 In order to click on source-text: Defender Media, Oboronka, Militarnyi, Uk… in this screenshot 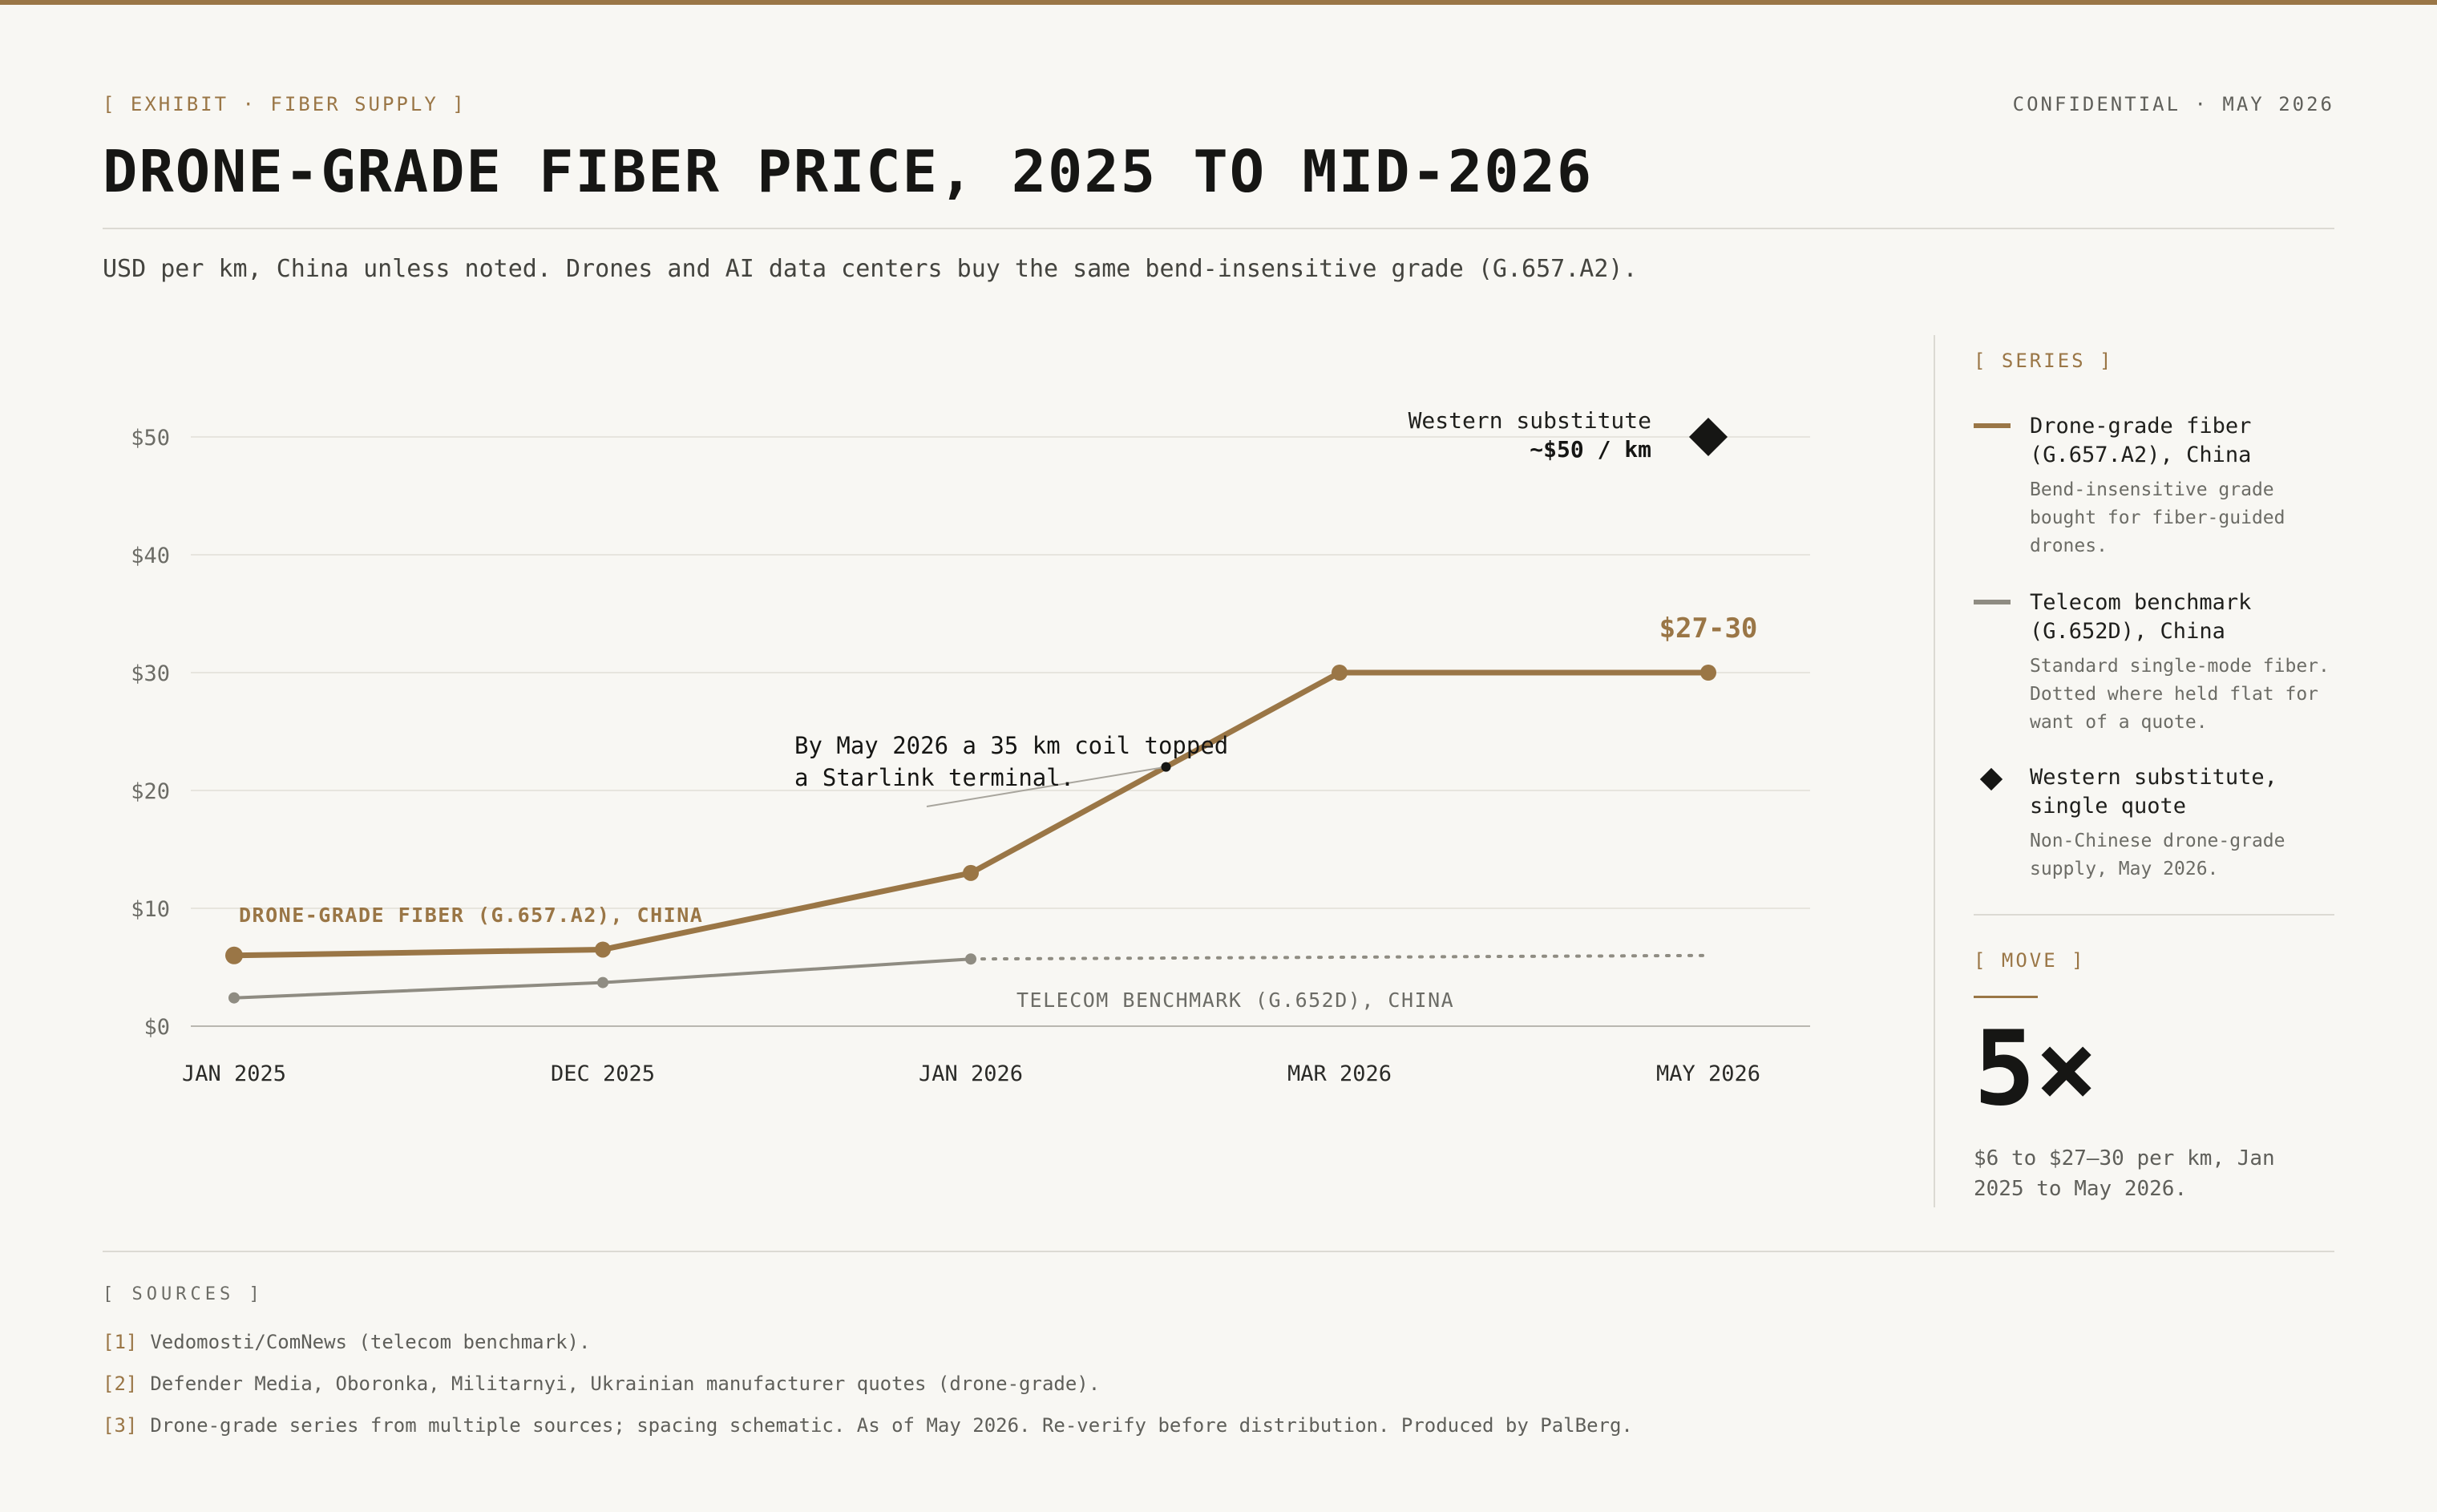, I will do `click(625, 1384)`.